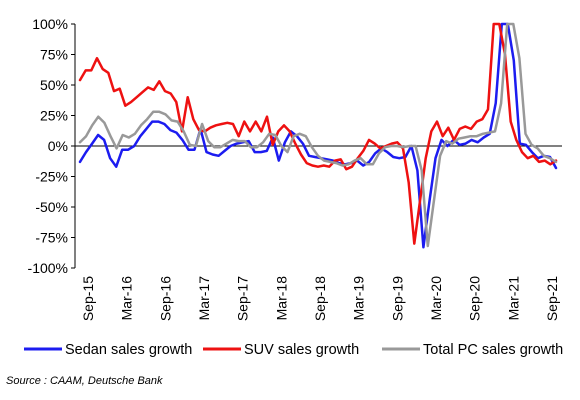  Describe the element at coordinates (281, 298) in the screenshot. I see `x-tick-label: Mar-18` at that location.